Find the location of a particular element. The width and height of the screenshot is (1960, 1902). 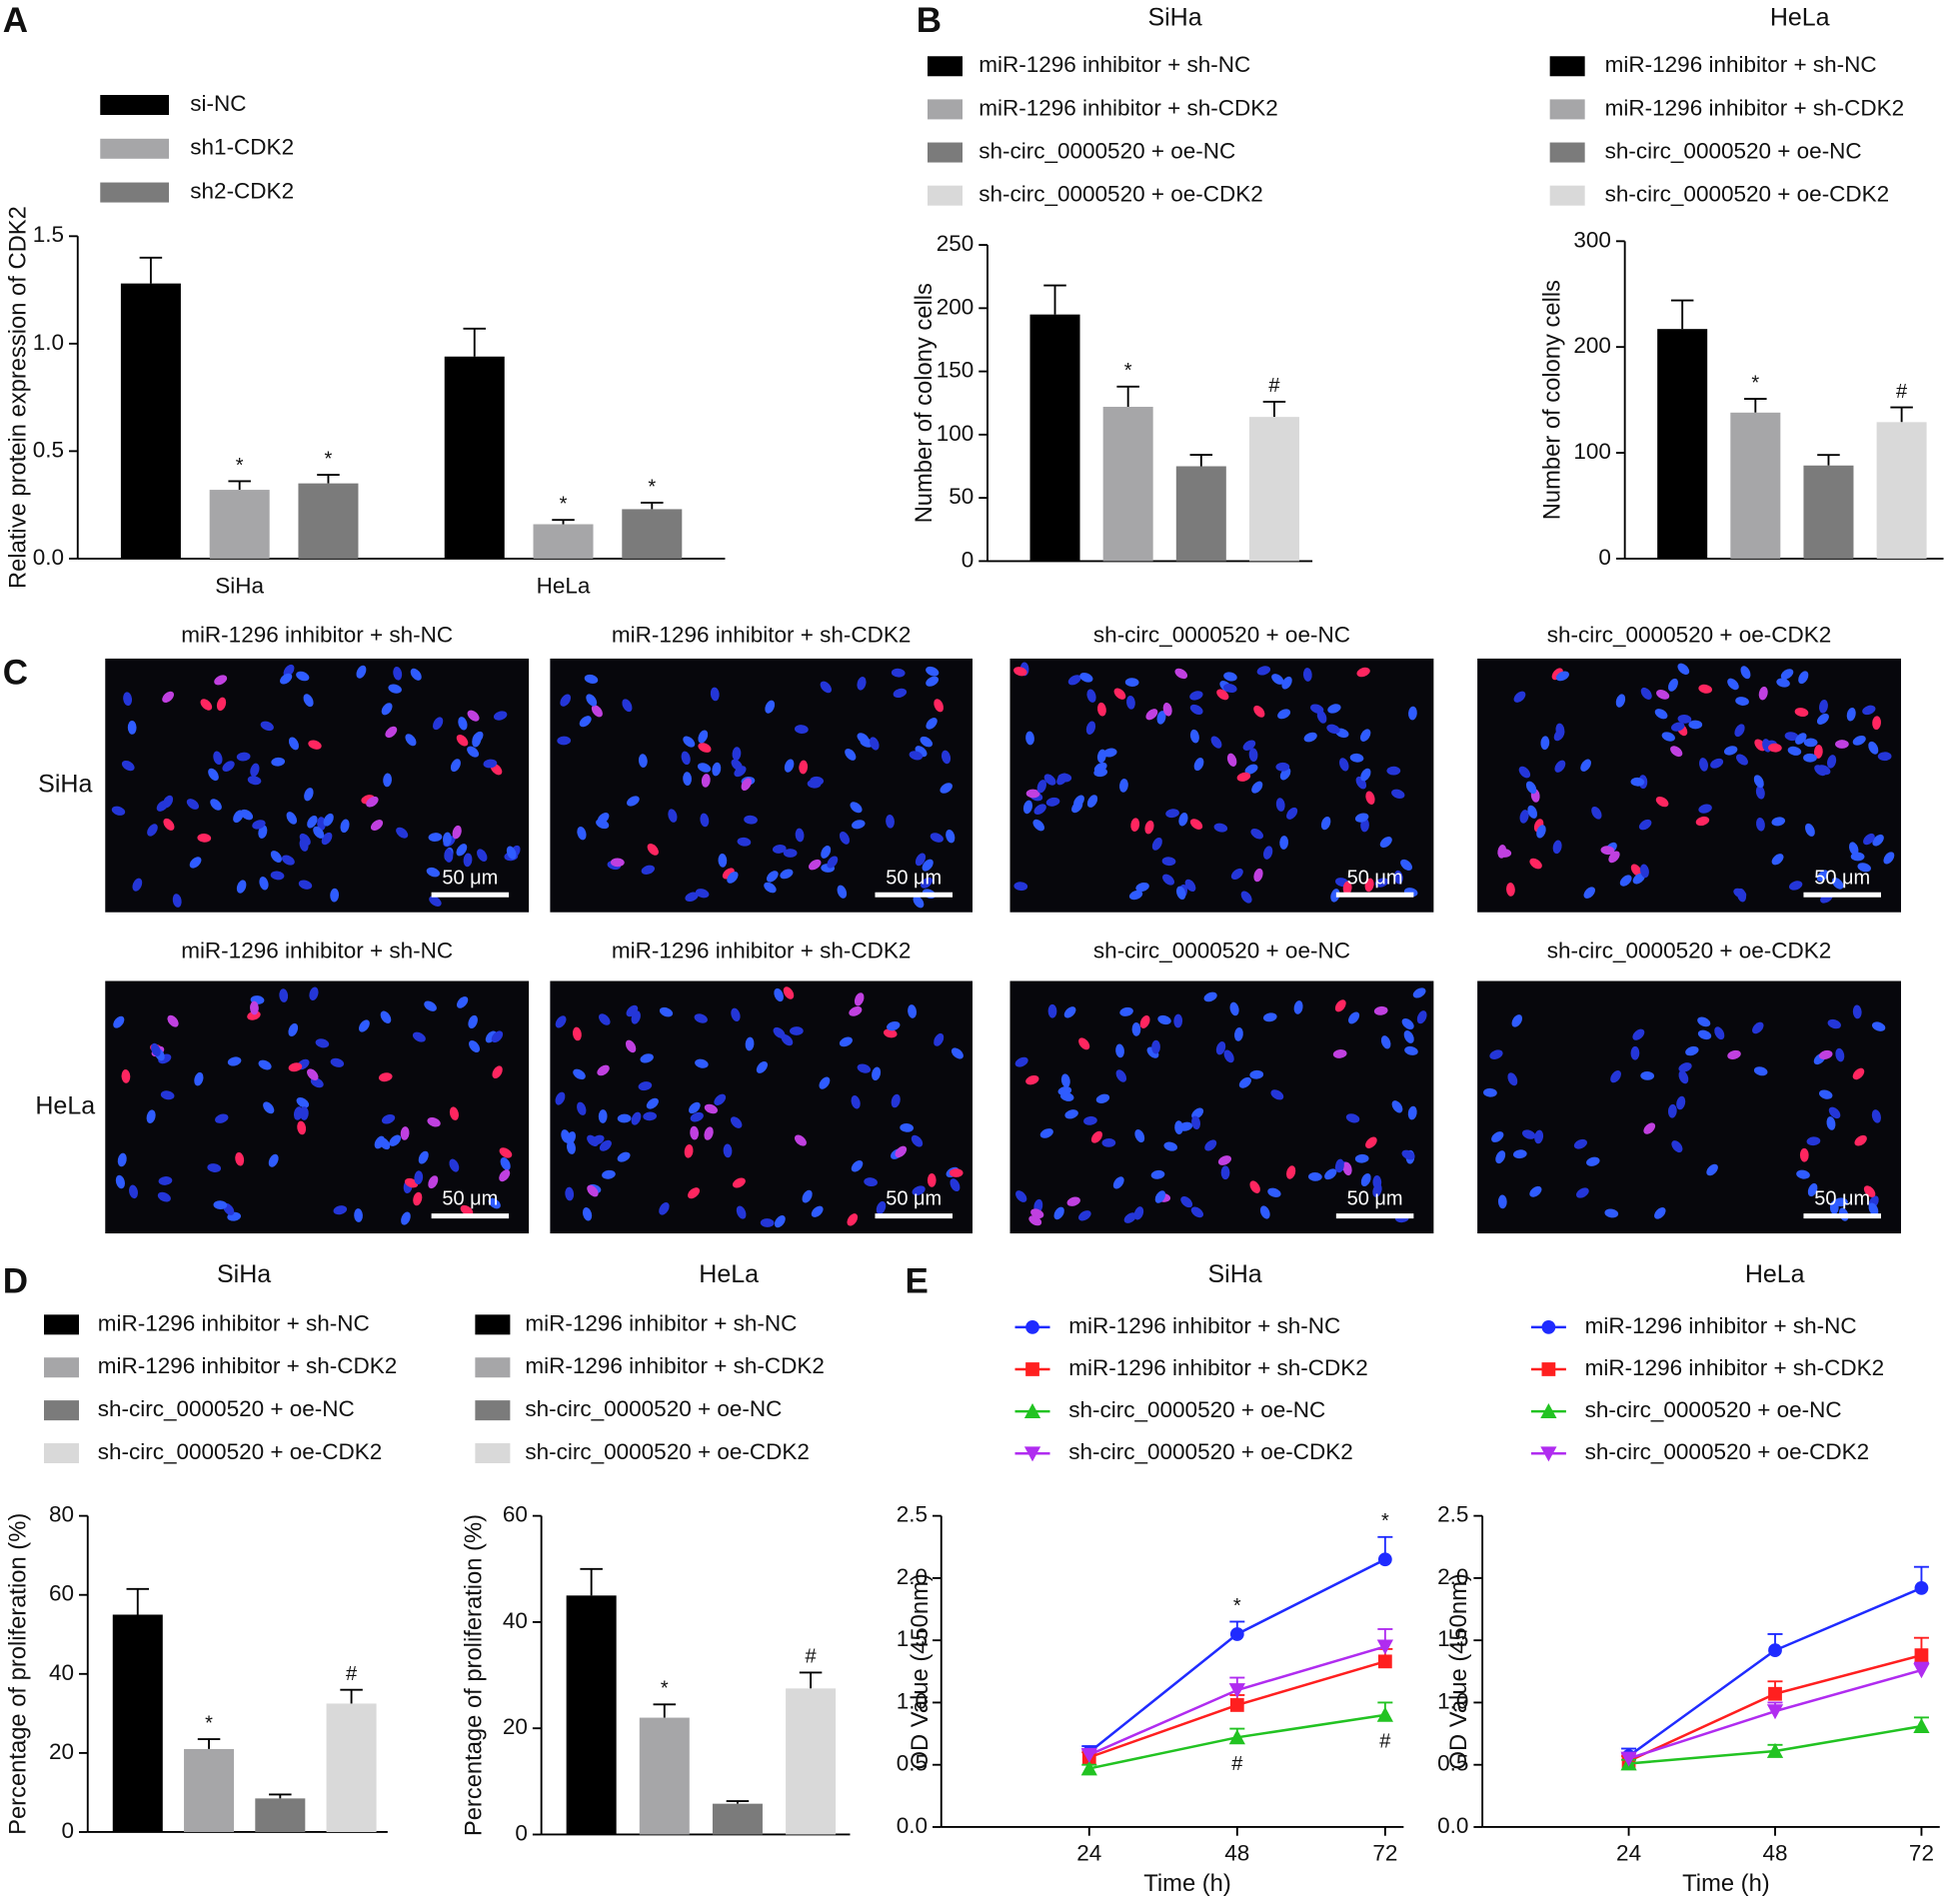

column-title: miR-1296 inhibitor + sh-NC is located at coordinates (317, 951).